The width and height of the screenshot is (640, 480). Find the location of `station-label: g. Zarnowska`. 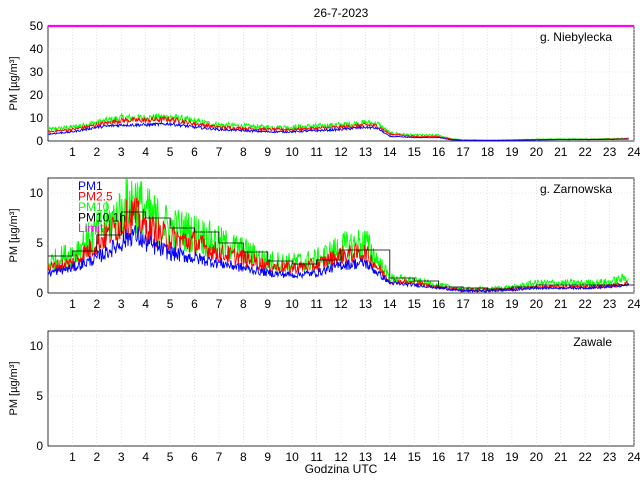

station-label: g. Zarnowska is located at coordinates (576, 189).